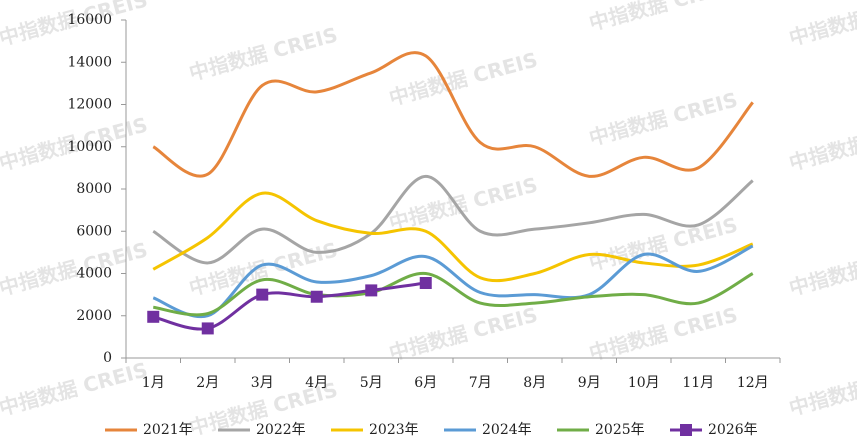 The image size is (857, 447). What do you see at coordinates (89, 20) in the screenshot?
I see `y-tick-label: 16000` at bounding box center [89, 20].